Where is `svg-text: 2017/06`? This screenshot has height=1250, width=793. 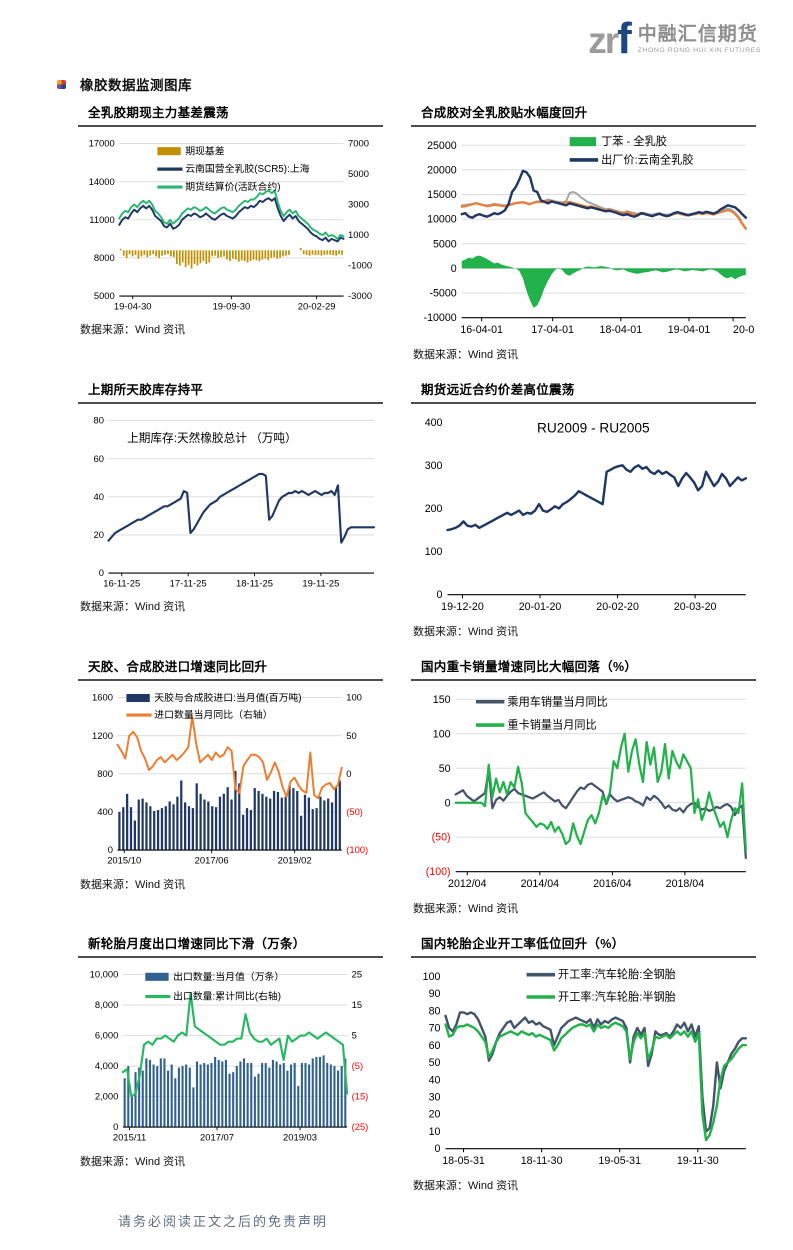
svg-text: 2017/06 is located at coordinates (212, 860).